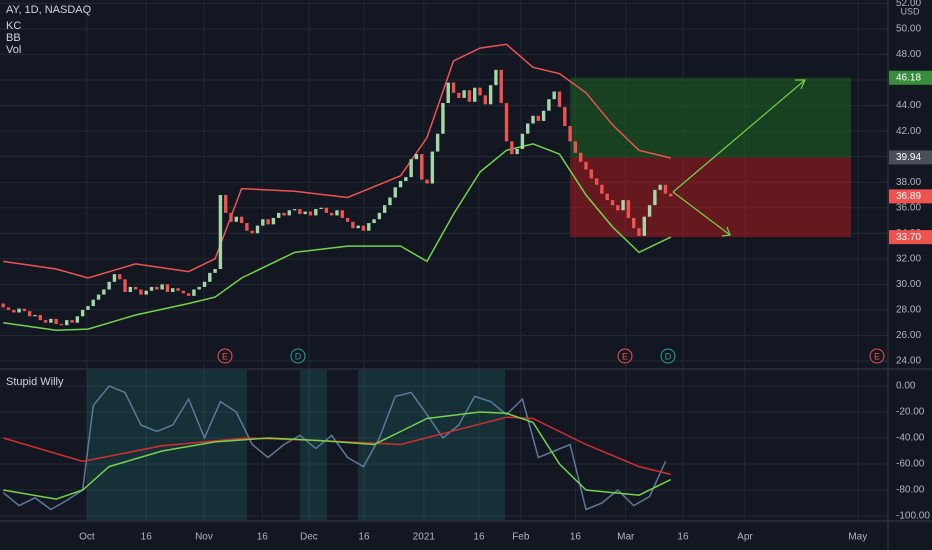 The image size is (932, 550). I want to click on y-tick-label: -40.00, so click(910, 438).